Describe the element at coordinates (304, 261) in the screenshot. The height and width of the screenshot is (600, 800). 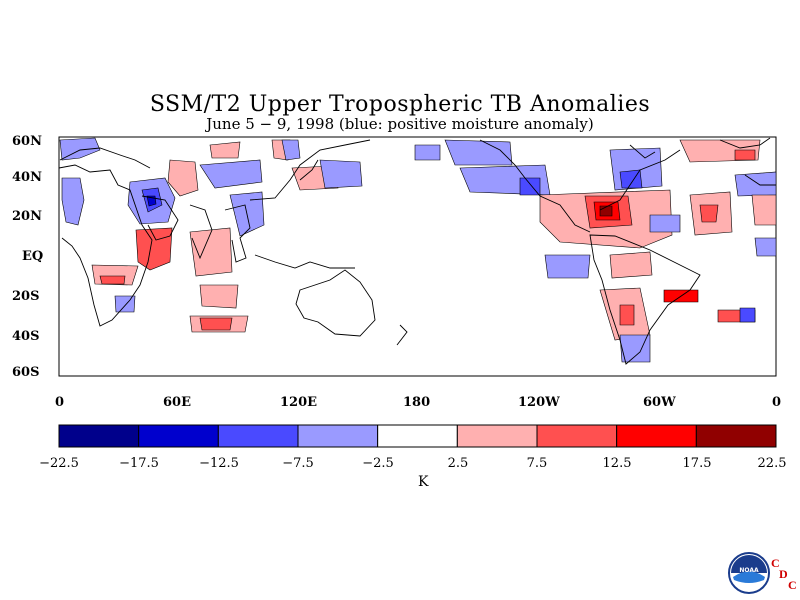
I see `coastline-indonesia` at that location.